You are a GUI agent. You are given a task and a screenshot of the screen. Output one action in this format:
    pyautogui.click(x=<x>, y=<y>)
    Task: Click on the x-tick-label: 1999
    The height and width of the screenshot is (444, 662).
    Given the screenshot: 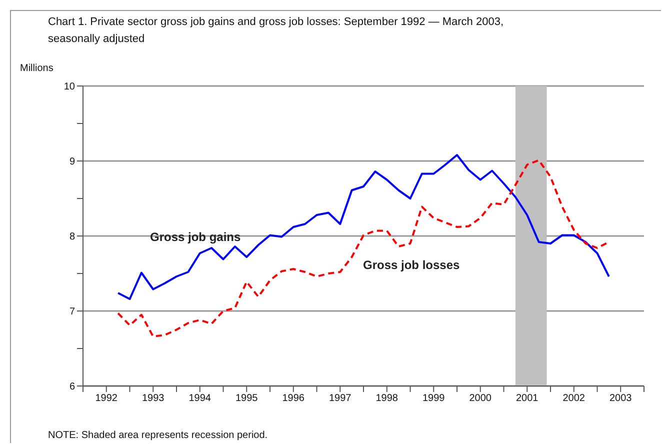 What is the action you would take?
    pyautogui.click(x=434, y=398)
    